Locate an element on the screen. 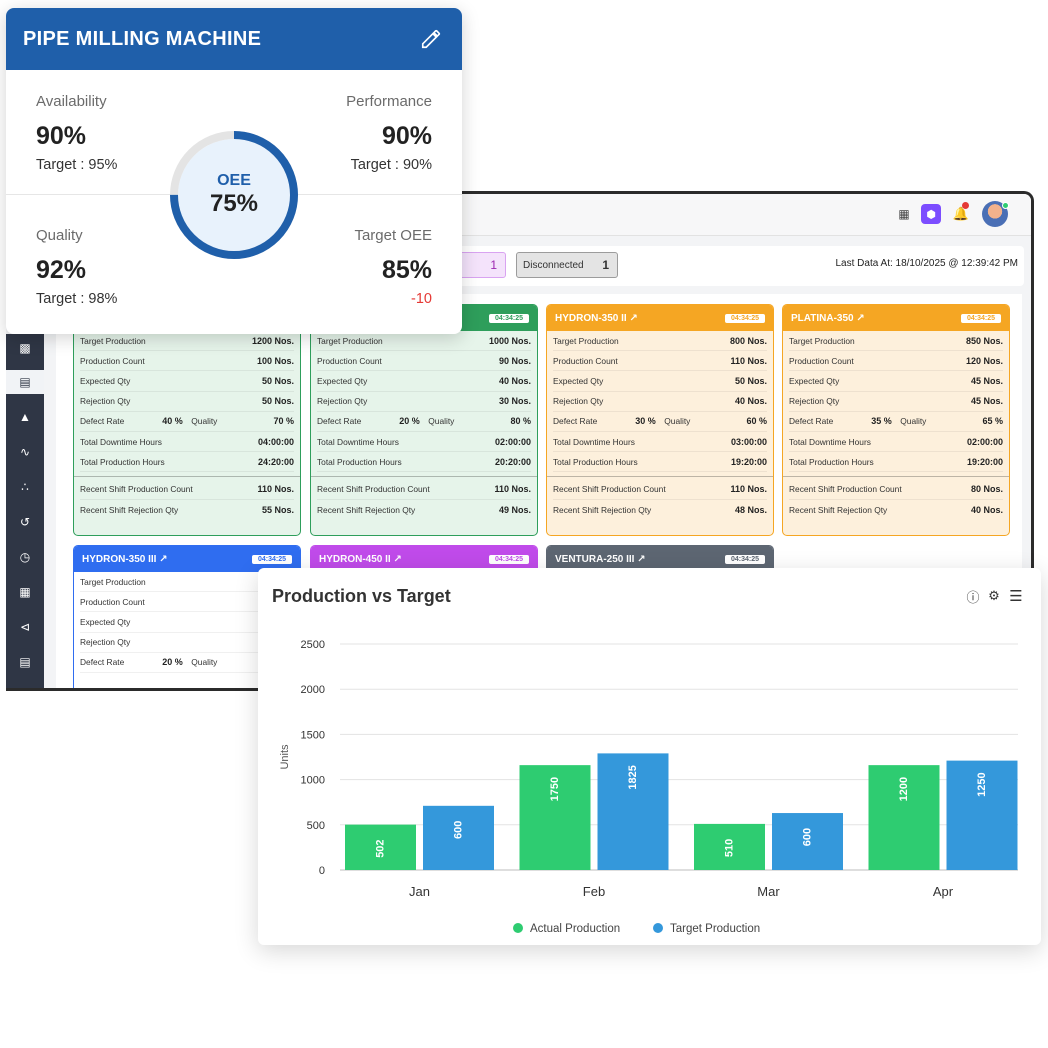  sidebar-report-icon: ▤ is located at coordinates (25, 662).